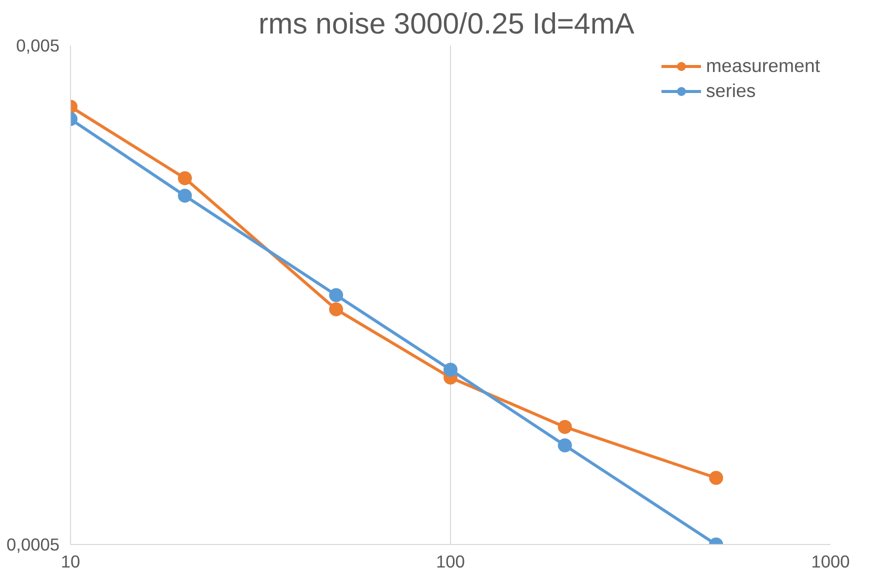  Describe the element at coordinates (450, 562) in the screenshot. I see `x-tick-label: 100` at that location.